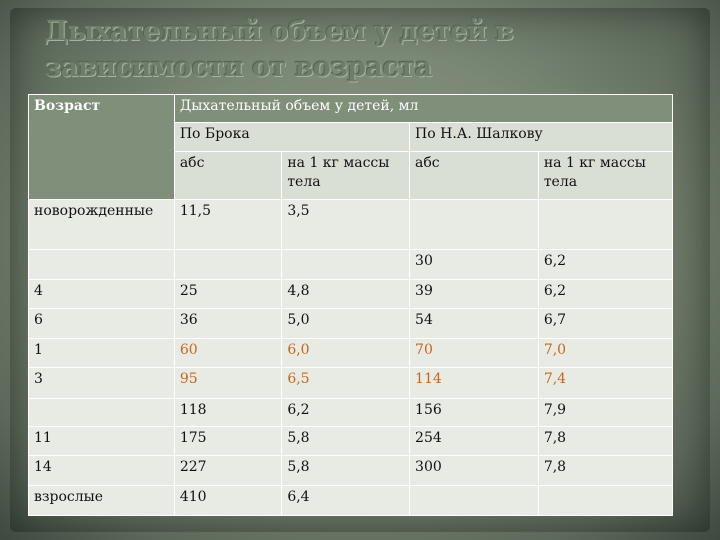  I want to click on value-cell: 118, so click(228, 412).